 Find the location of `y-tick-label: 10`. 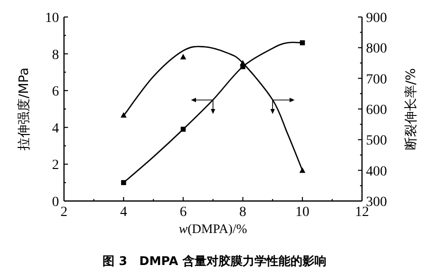

y-tick-label: 10 is located at coordinates (52, 18).